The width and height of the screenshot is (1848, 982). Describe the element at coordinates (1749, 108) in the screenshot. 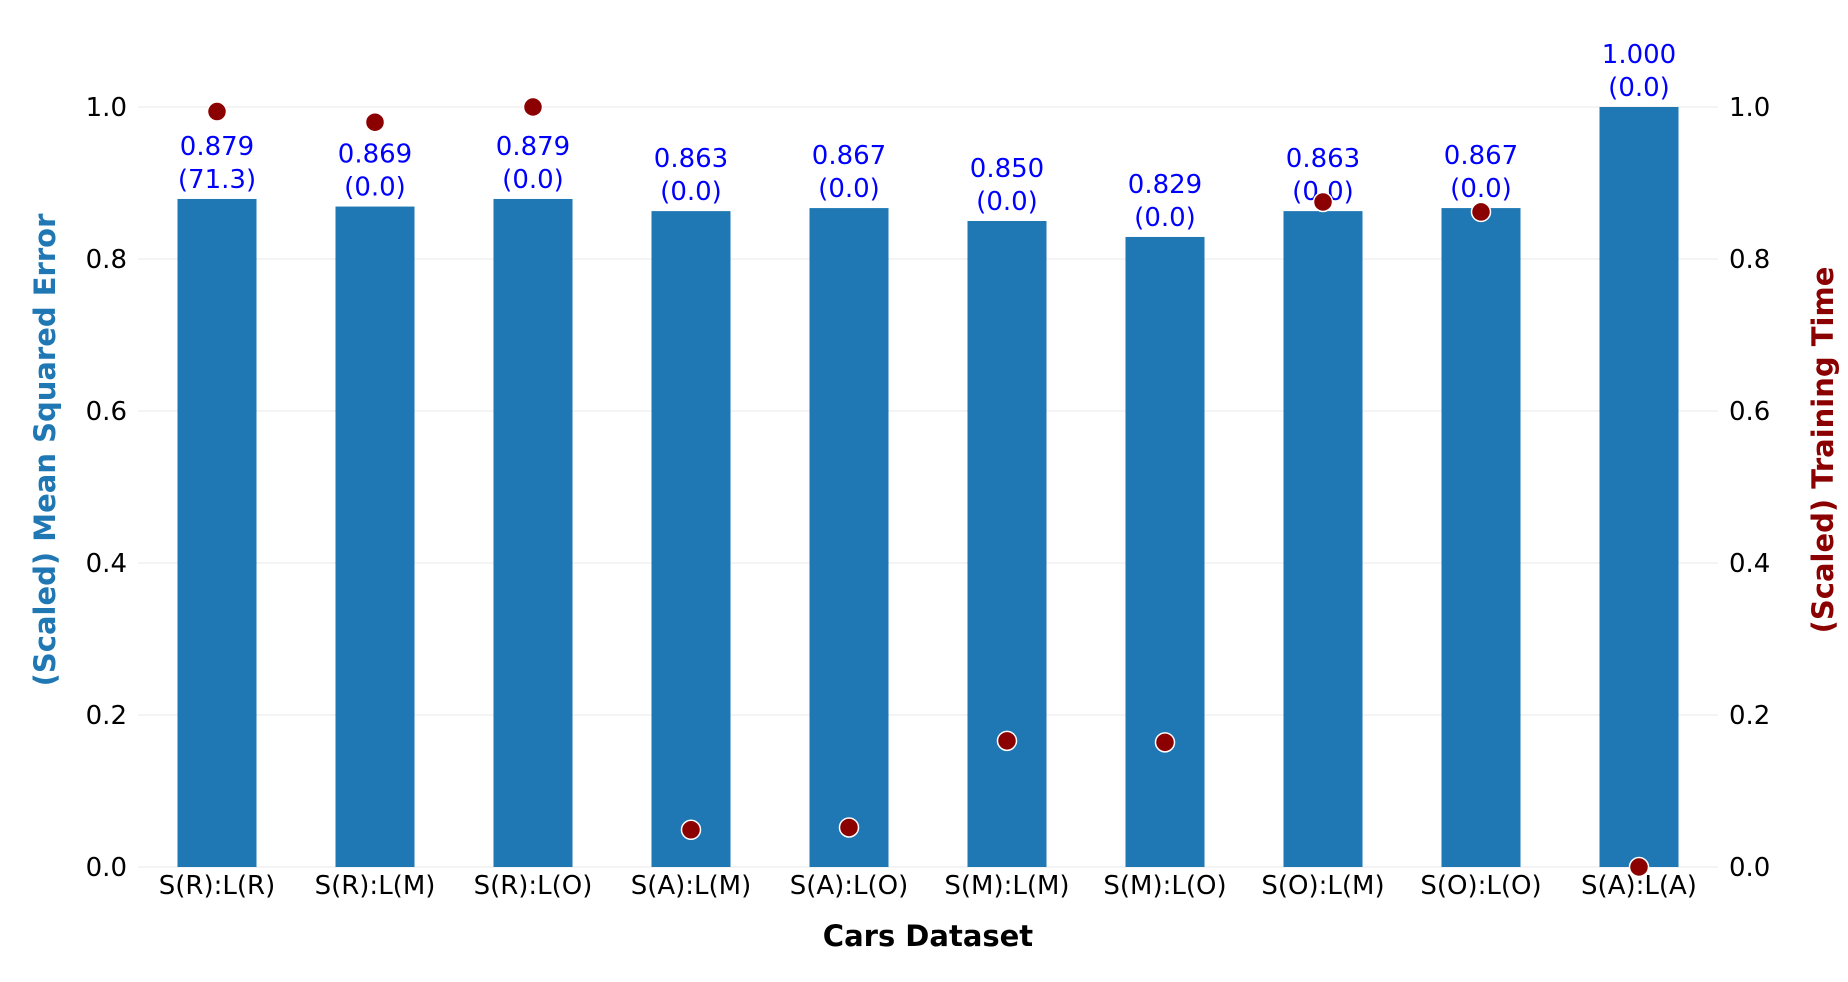

I see `y-tick-label-right: 1.0` at that location.